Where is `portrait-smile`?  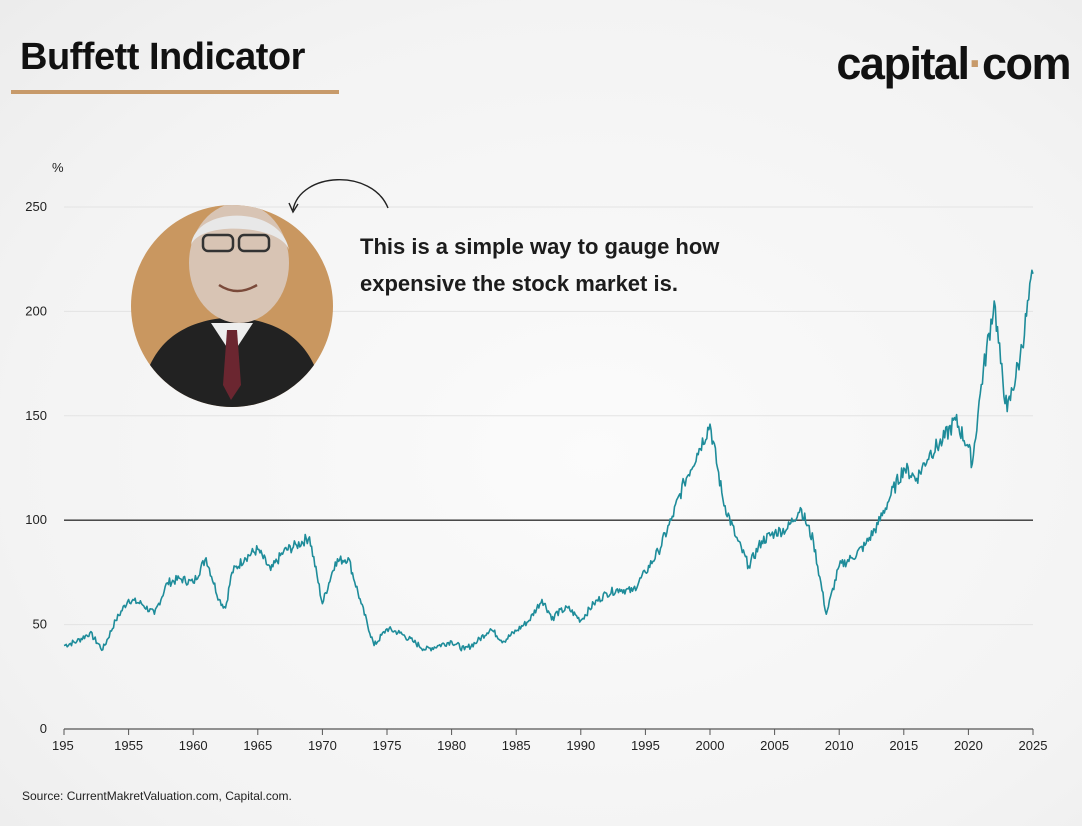 portrait-smile is located at coordinates (238, 288).